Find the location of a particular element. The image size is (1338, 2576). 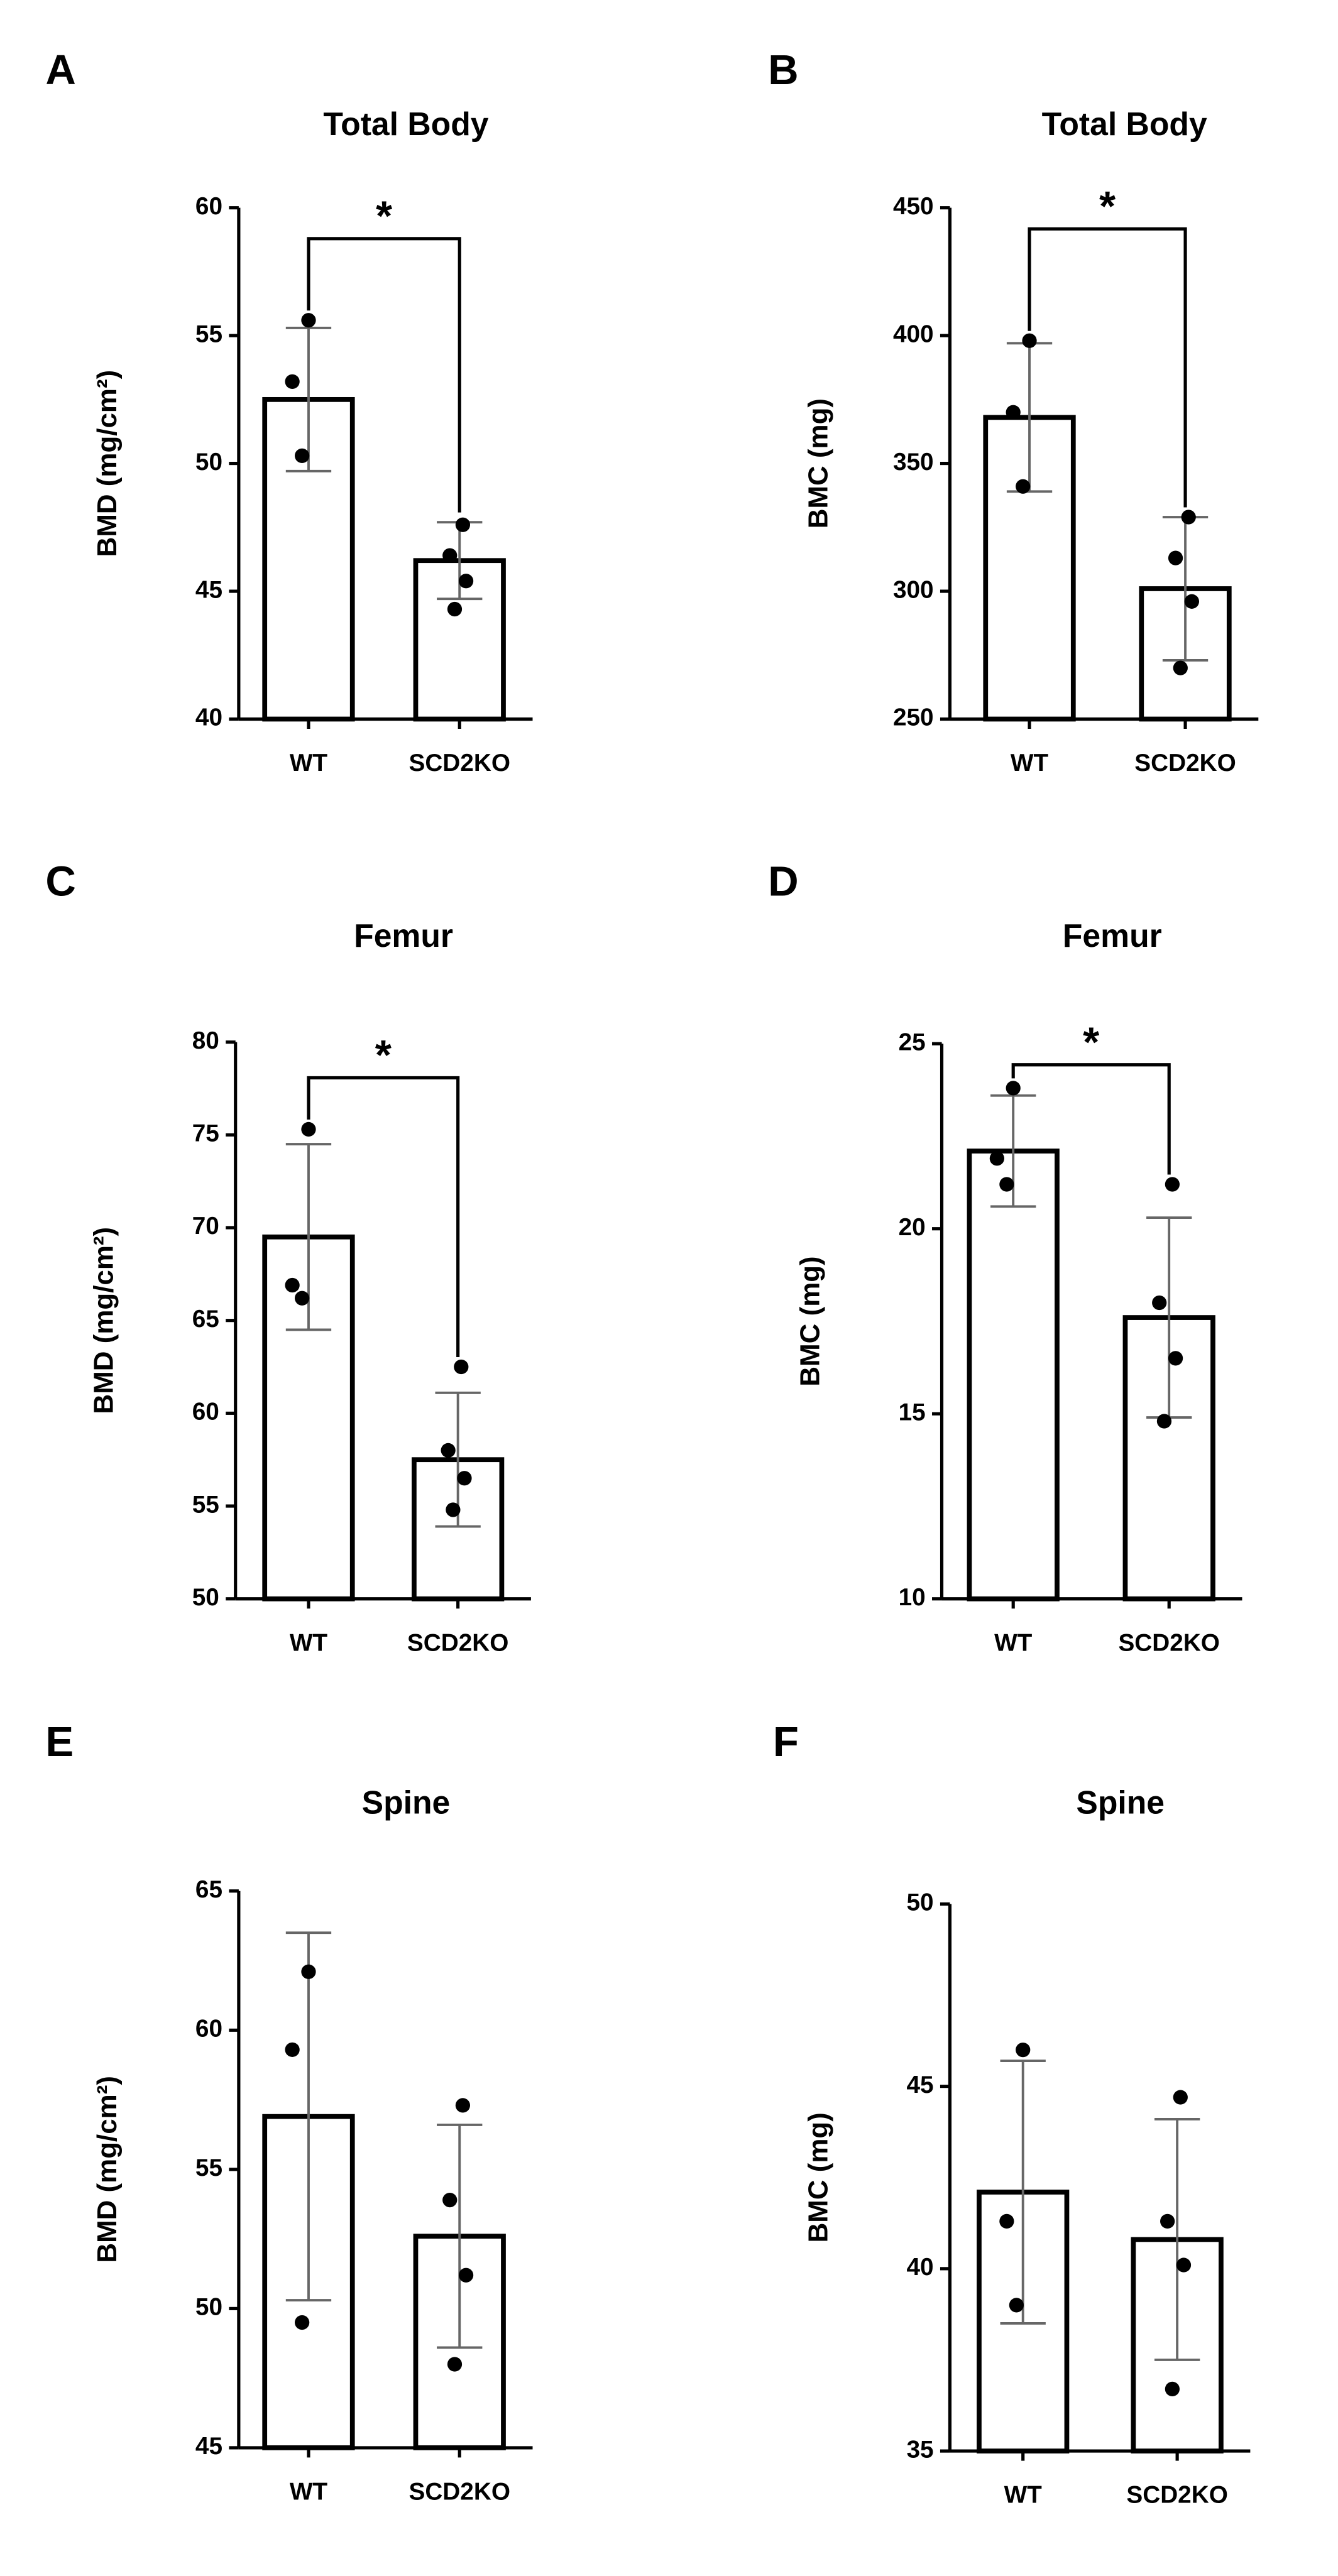

panel-letter: B is located at coordinates (783, 70).